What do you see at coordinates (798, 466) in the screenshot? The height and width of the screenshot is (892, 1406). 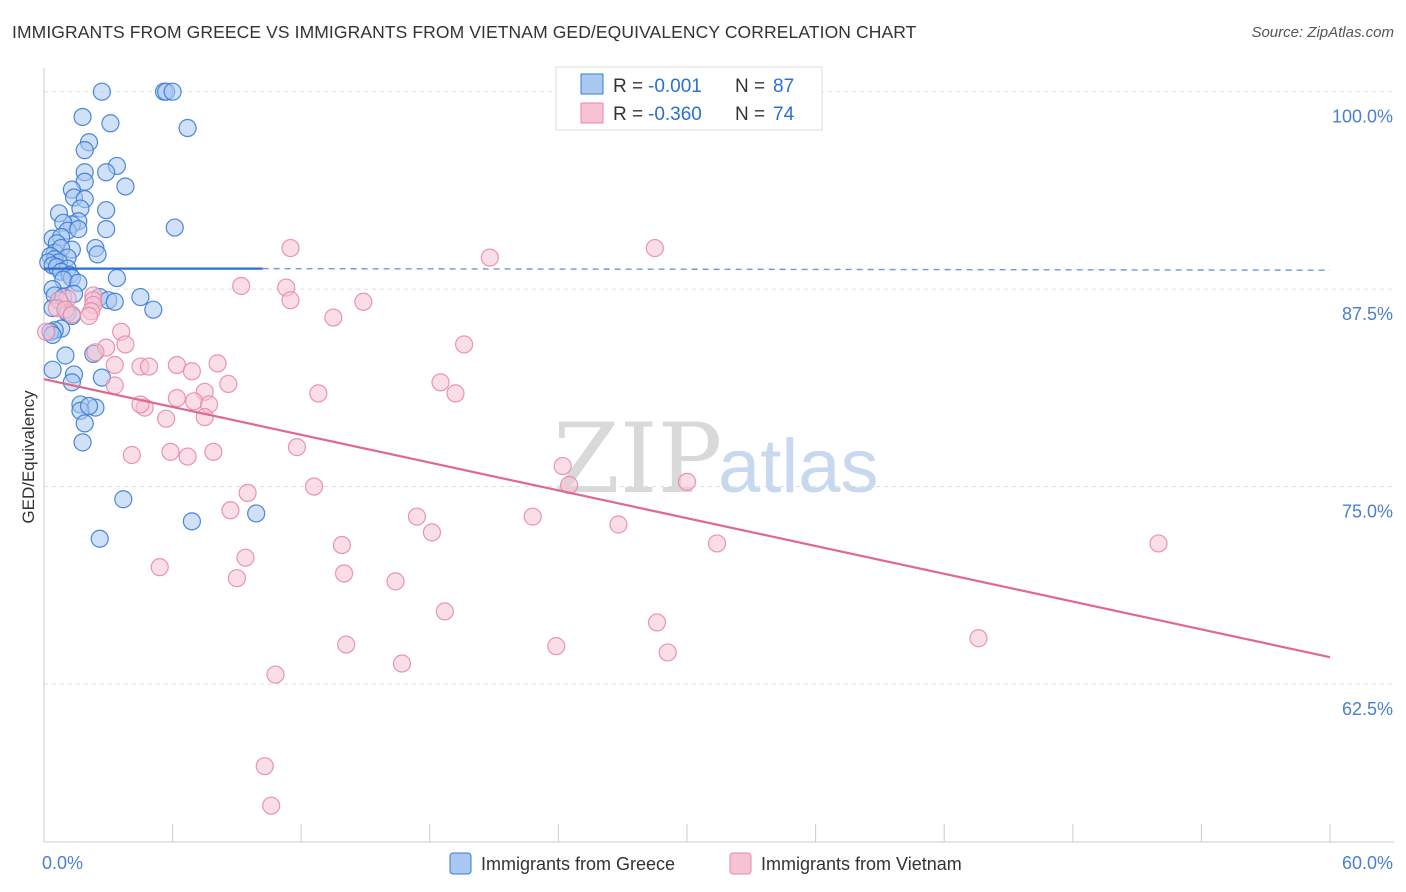 I see `watermark-atlas: atlas` at bounding box center [798, 466].